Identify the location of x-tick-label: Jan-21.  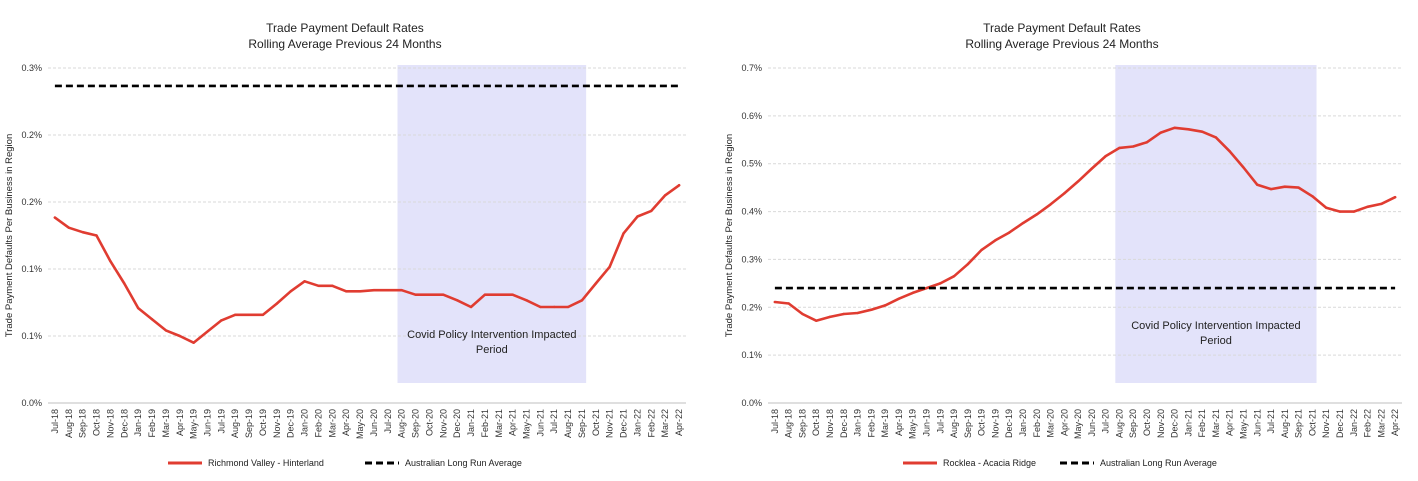
(471, 423).